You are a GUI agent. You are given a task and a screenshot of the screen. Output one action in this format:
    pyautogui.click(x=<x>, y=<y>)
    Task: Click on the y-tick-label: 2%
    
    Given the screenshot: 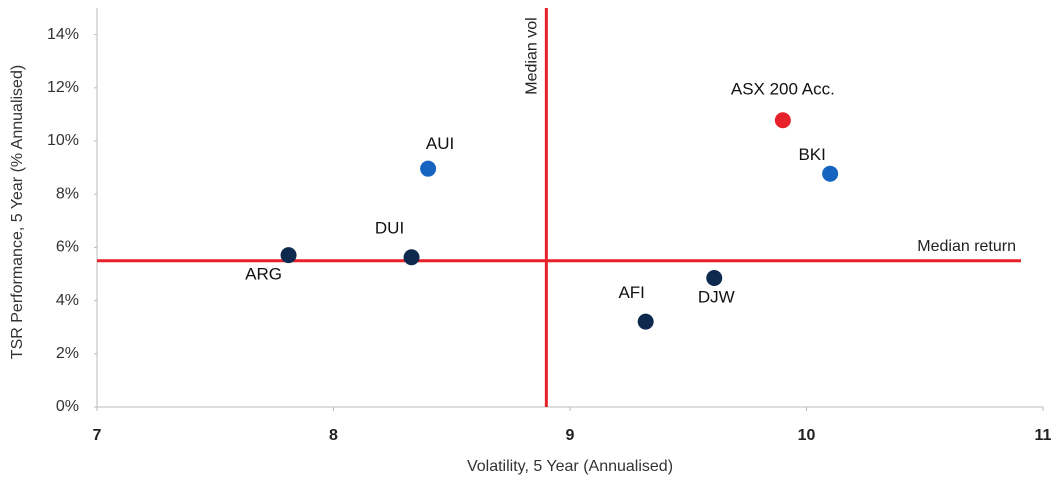 What is the action you would take?
    pyautogui.click(x=67, y=353)
    